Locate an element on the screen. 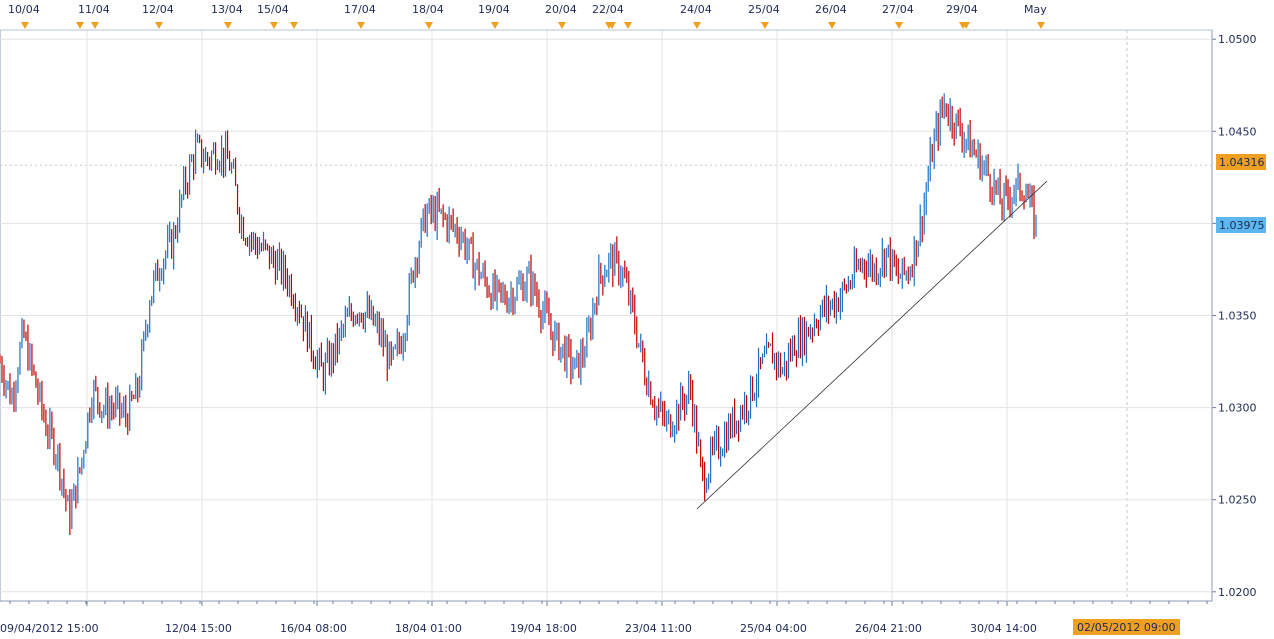 The image size is (1274, 639). last-price-label: 1.03975 is located at coordinates (1242, 225).